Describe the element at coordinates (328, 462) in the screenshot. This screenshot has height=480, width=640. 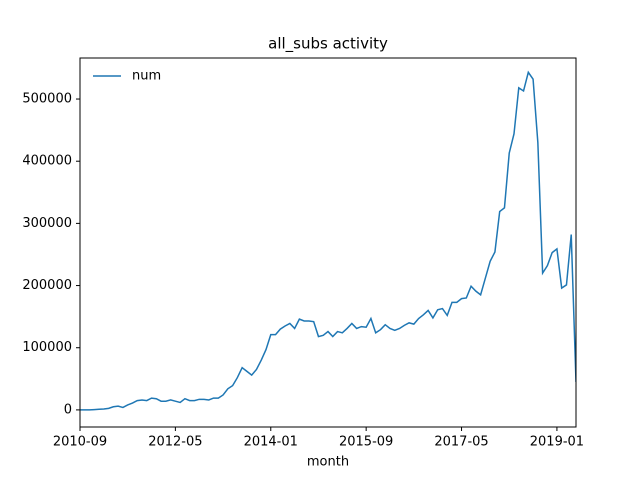
I see `x-axis-label: month` at that location.